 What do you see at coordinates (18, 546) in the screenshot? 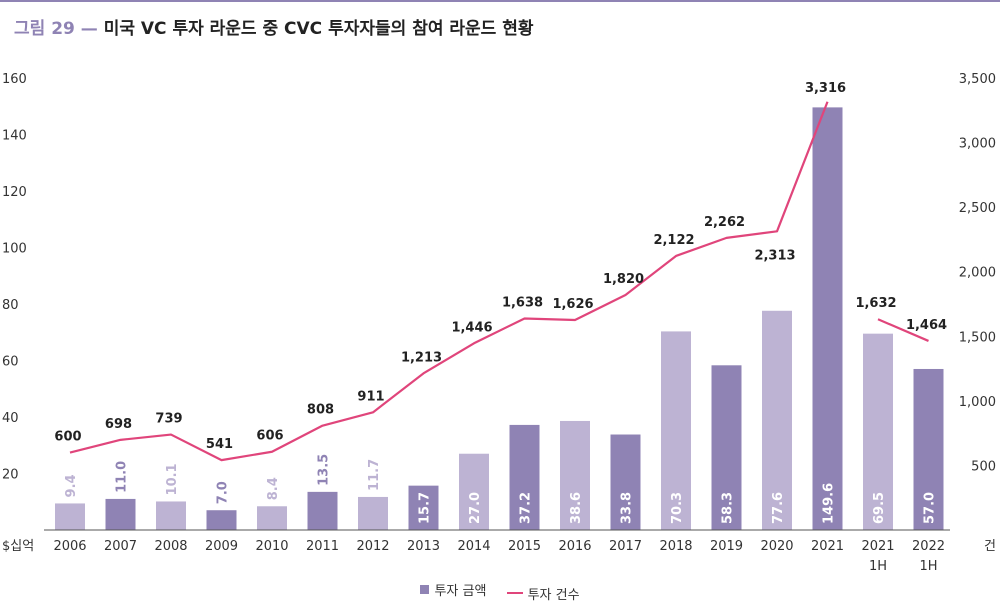
I see `left-axis-unit: $십억` at bounding box center [18, 546].